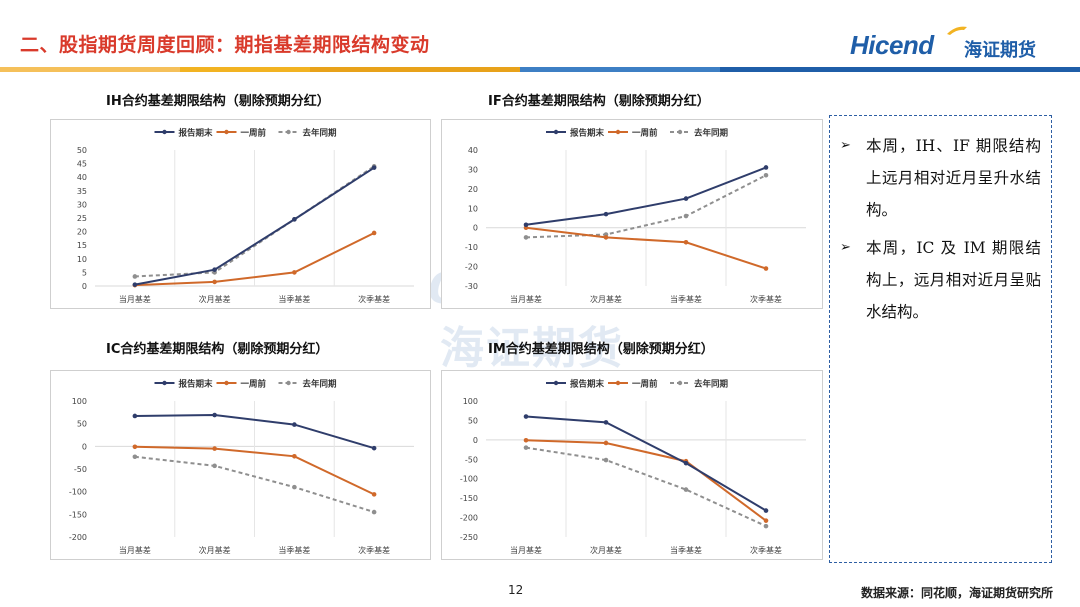 This screenshot has height=607, width=1080. I want to click on y-tick-label: 20, so click(473, 189).